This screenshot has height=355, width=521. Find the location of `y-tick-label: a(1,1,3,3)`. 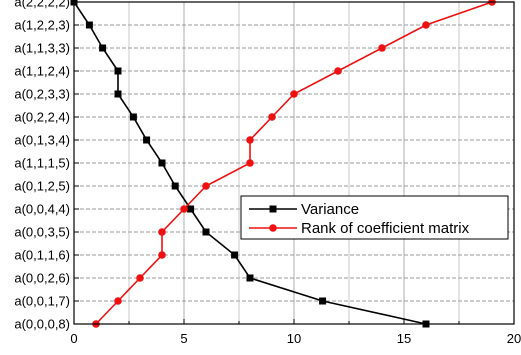

y-tick-label: a(1,1,3,3) is located at coordinates (42, 48).